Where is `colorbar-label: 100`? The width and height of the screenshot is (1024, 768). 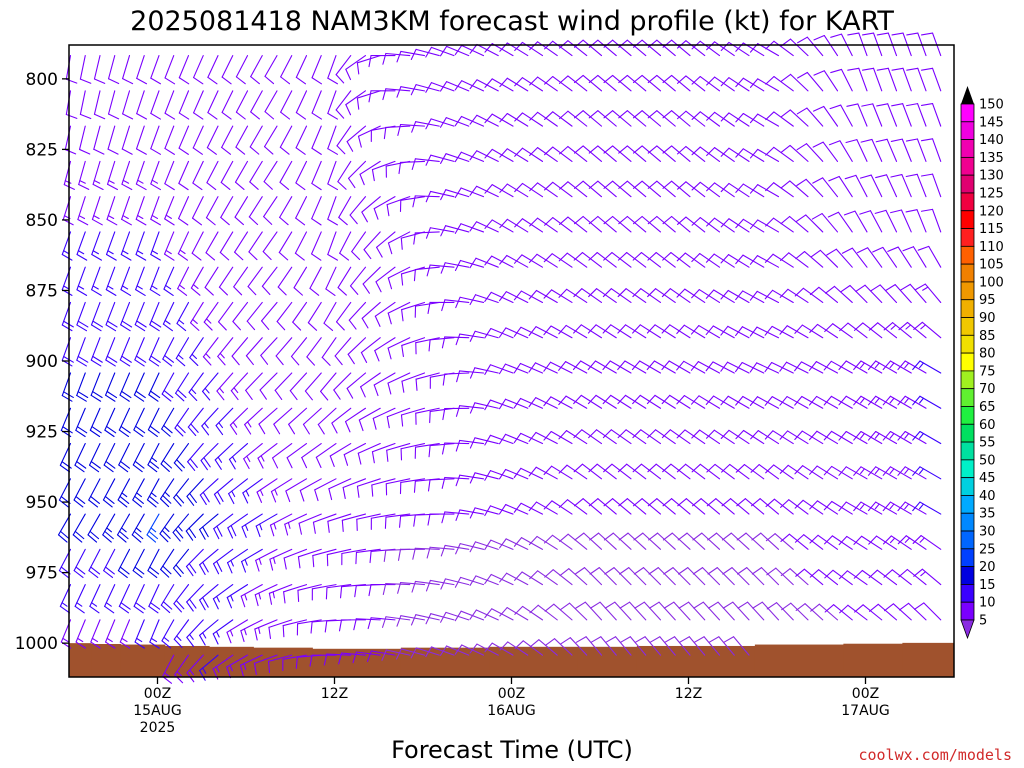
colorbar-label: 100 is located at coordinates (991, 282).